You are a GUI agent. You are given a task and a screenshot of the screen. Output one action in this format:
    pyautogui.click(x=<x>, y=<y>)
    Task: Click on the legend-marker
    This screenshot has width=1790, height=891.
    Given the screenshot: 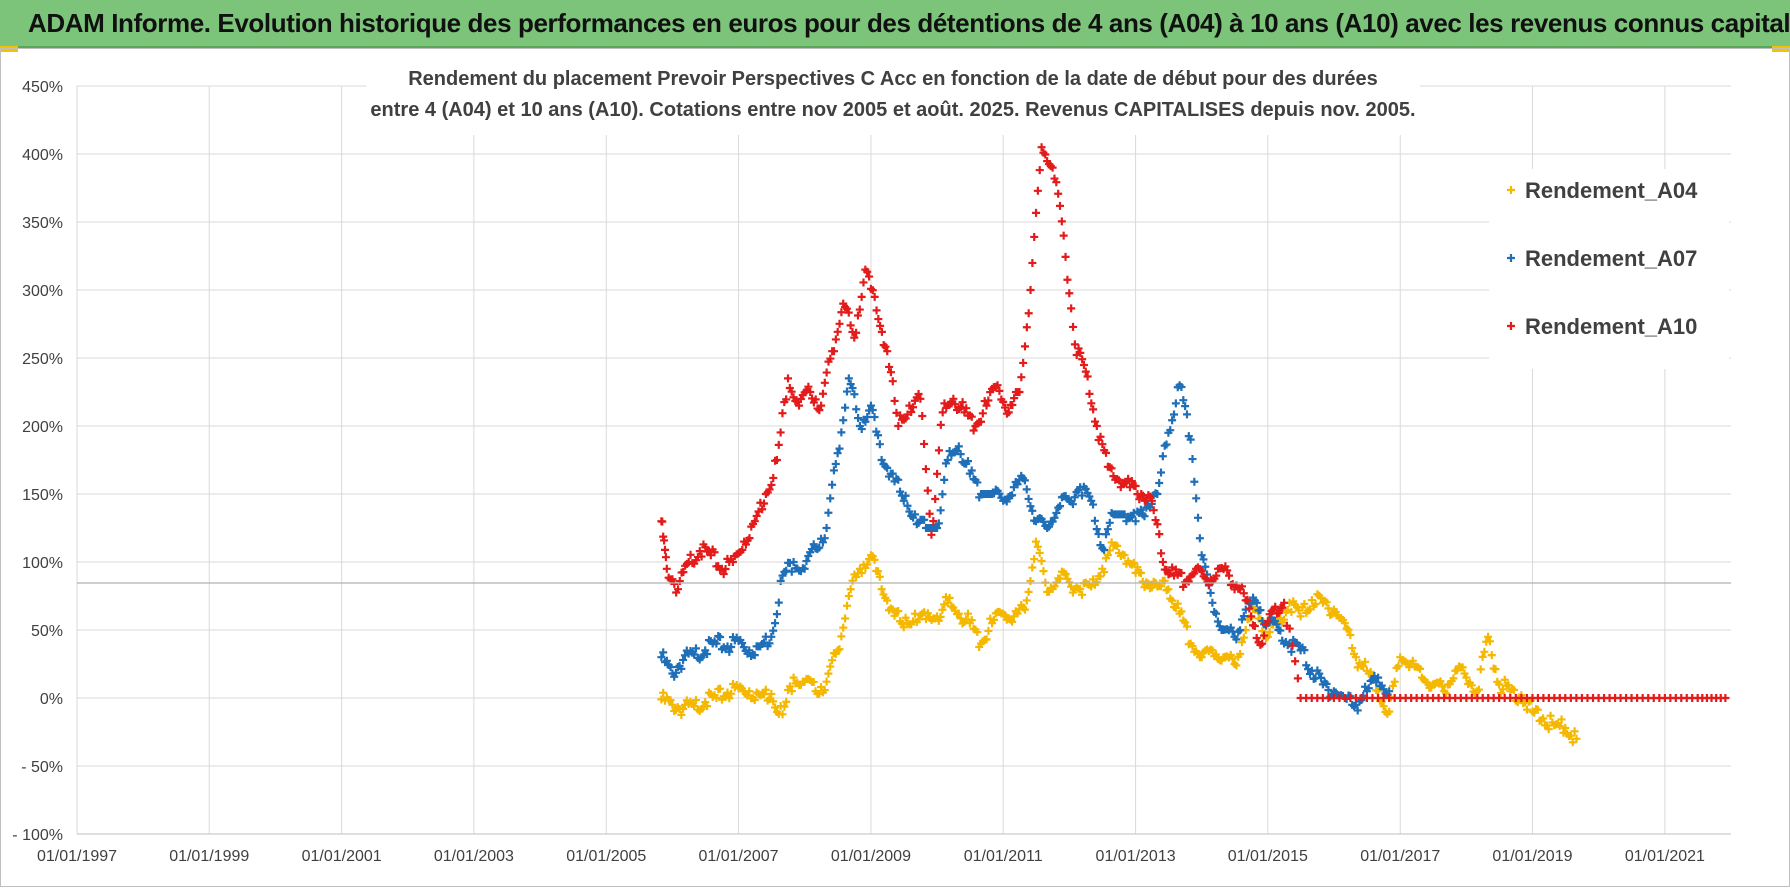 What is the action you would take?
    pyautogui.click(x=1511, y=258)
    